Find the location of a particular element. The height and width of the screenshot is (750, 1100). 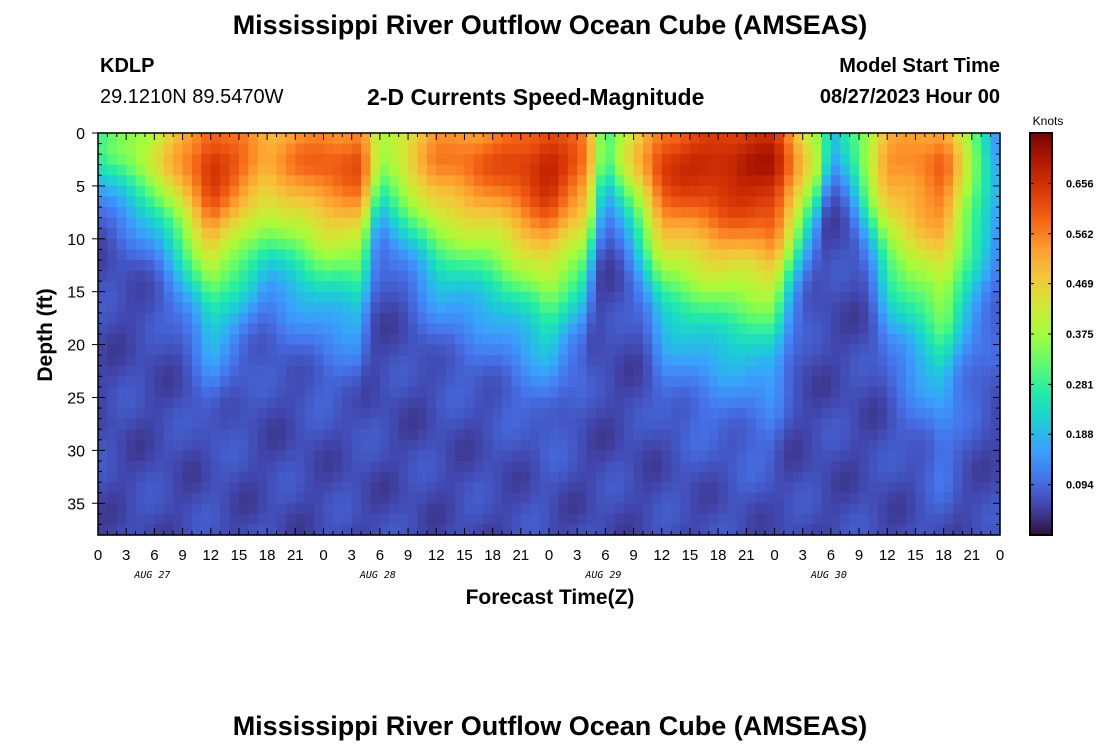

x-tick-label: 15 is located at coordinates (690, 555).